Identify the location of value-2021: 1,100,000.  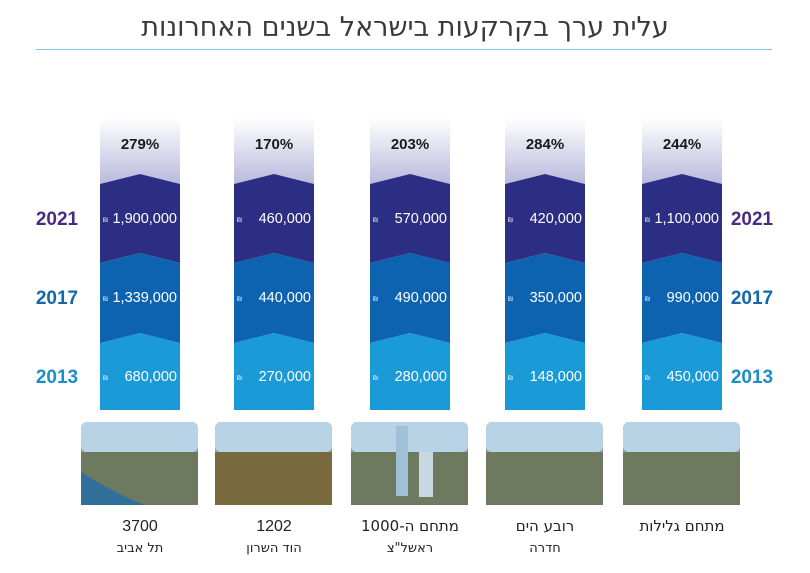
(686, 219).